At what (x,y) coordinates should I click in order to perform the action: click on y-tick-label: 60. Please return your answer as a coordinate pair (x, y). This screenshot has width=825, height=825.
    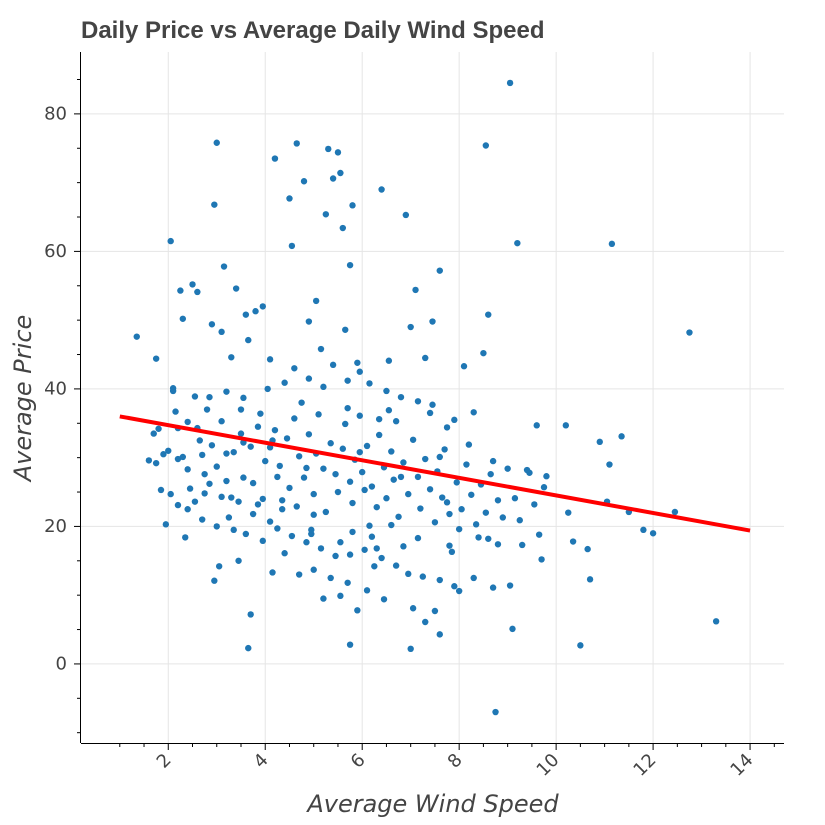
    Looking at the image, I should click on (55, 251).